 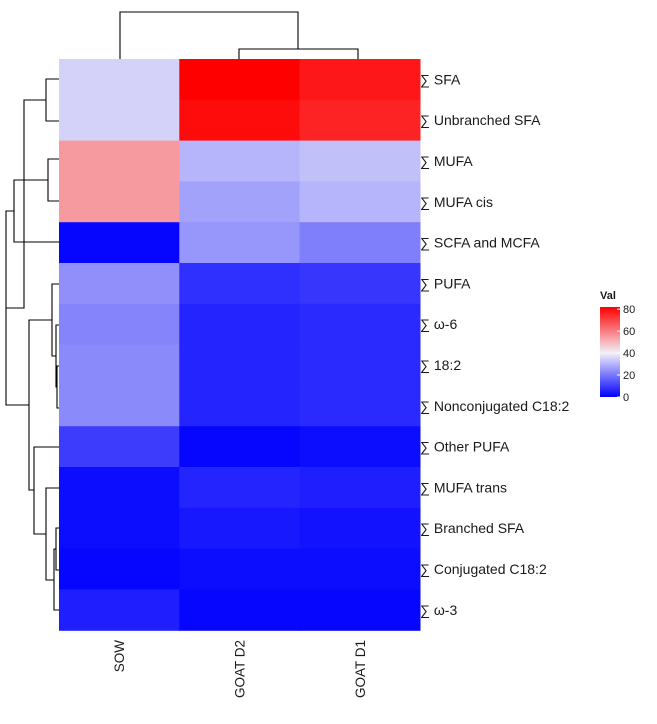 What do you see at coordinates (463, 487) in the screenshot?
I see `row-label: ∑ MUFA trans` at bounding box center [463, 487].